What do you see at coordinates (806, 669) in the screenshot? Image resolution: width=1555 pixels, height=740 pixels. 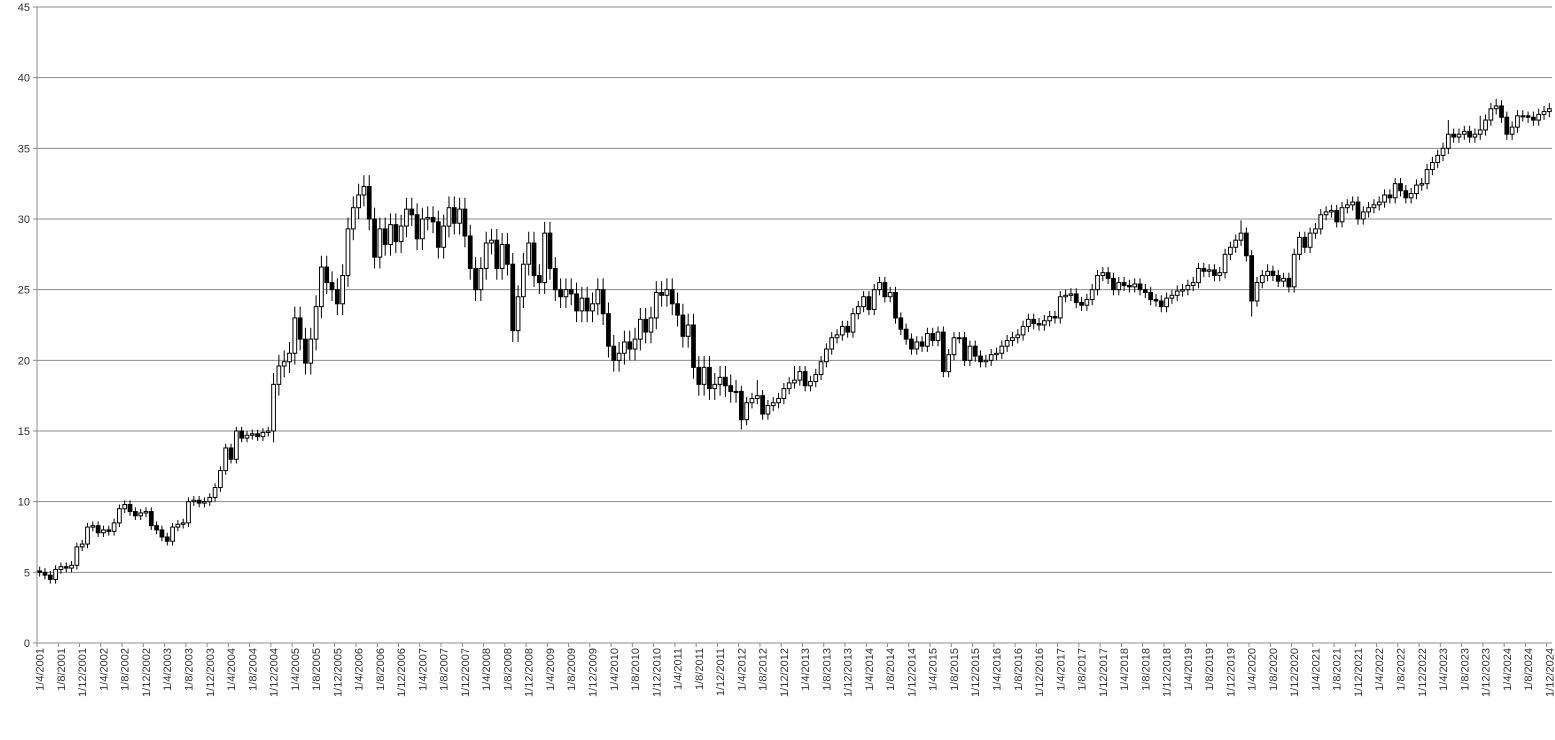 I see `x-tick-label: 1/4/2013` at bounding box center [806, 669].